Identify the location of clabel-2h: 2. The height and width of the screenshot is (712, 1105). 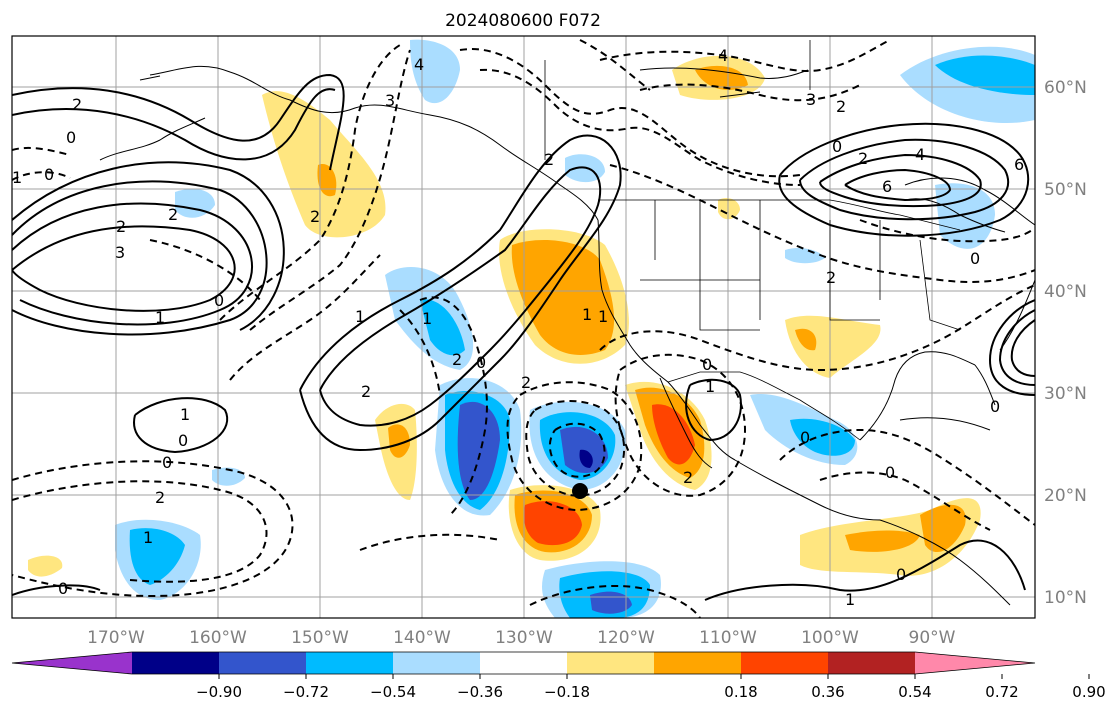
(549, 159).